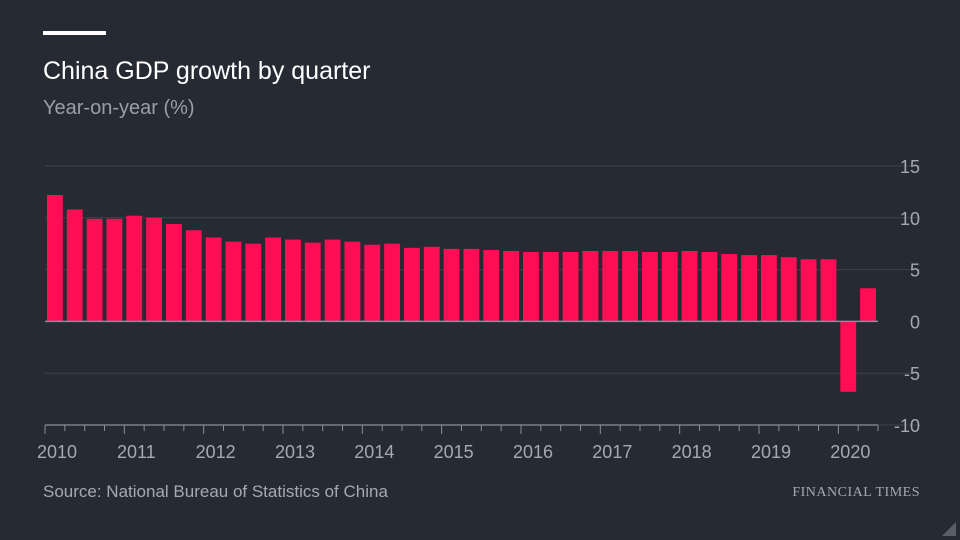  What do you see at coordinates (771, 452) in the screenshot?
I see `x-tick-label: 2019` at bounding box center [771, 452].